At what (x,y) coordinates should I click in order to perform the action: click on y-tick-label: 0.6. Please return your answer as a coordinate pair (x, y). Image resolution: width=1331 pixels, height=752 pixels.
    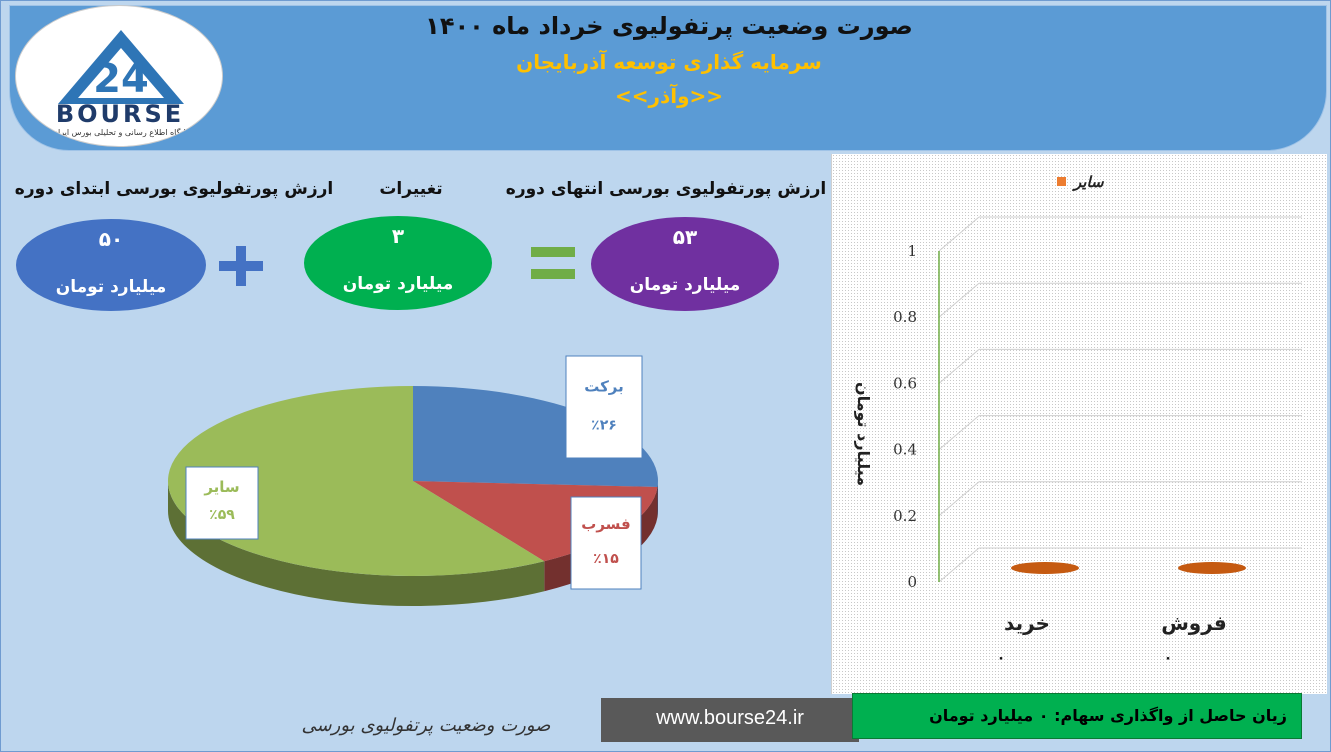
    Looking at the image, I should click on (905, 383).